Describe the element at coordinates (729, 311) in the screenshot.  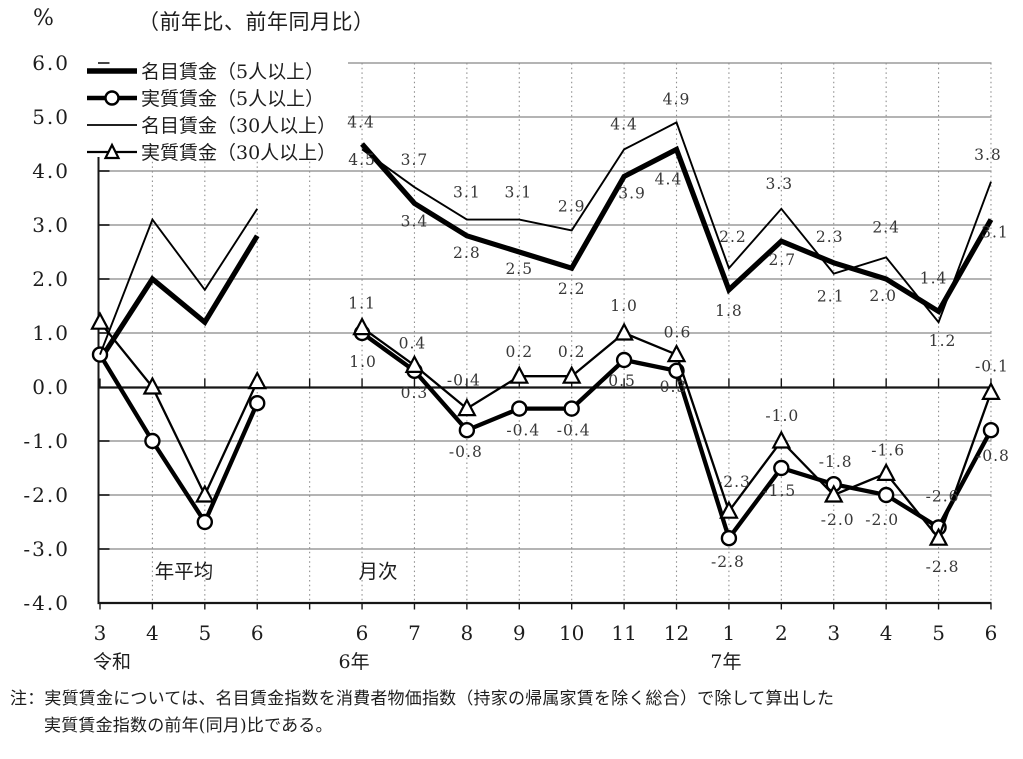
I see `data-label: 1.8` at that location.